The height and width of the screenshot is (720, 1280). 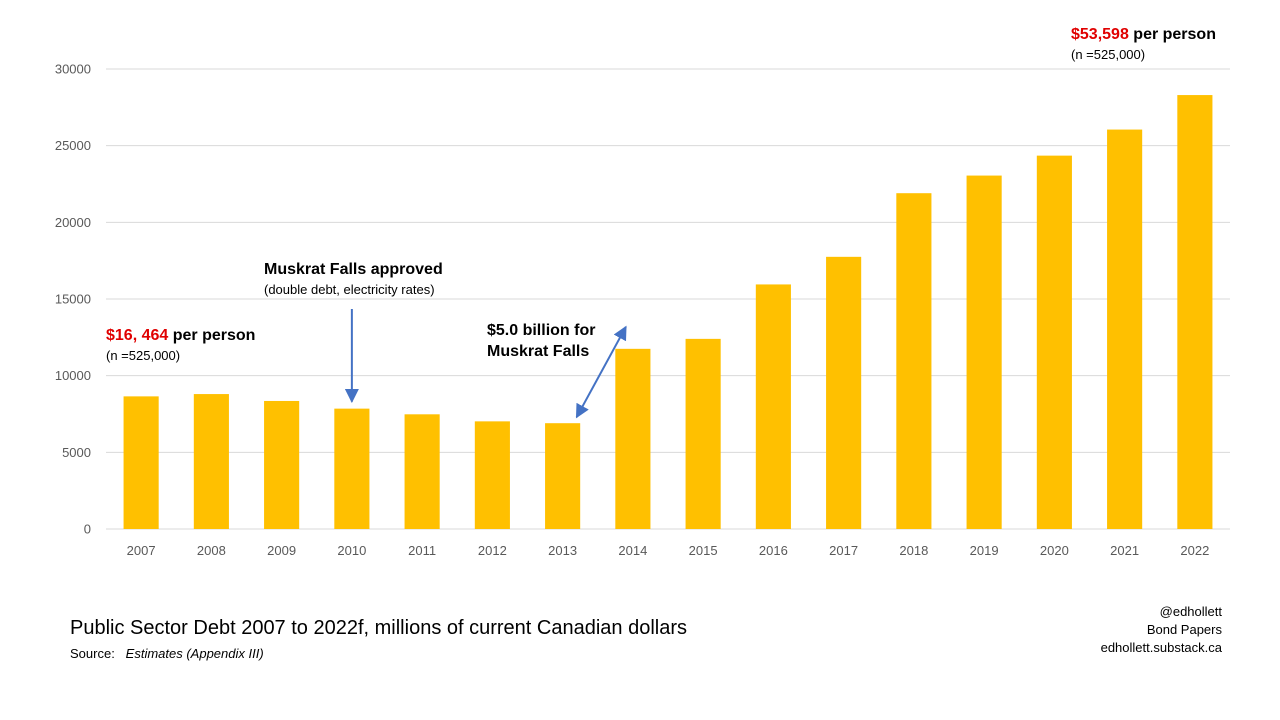 What do you see at coordinates (633, 438) in the screenshot?
I see `bar-2014` at bounding box center [633, 438].